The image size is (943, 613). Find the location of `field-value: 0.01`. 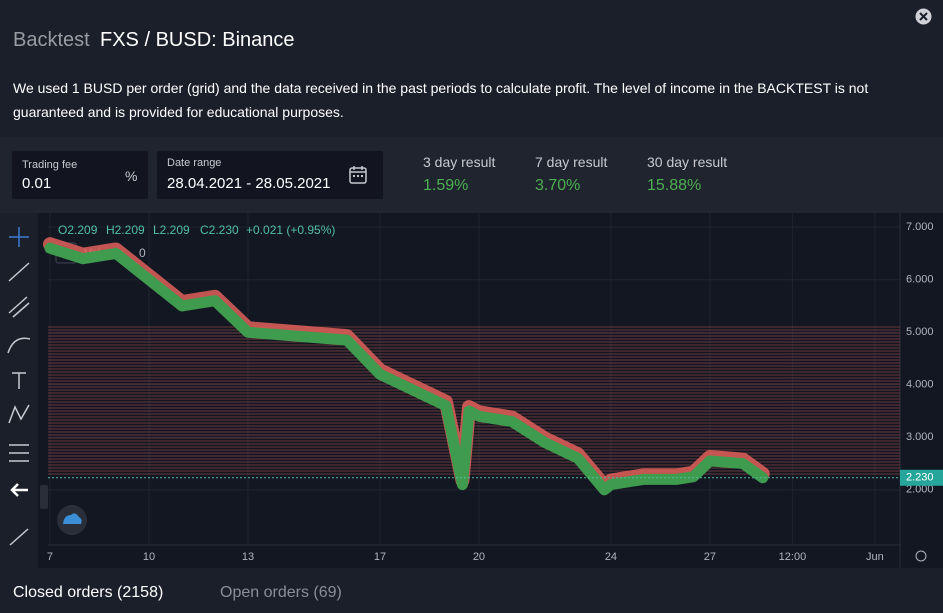

field-value: 0.01 is located at coordinates (37, 183).